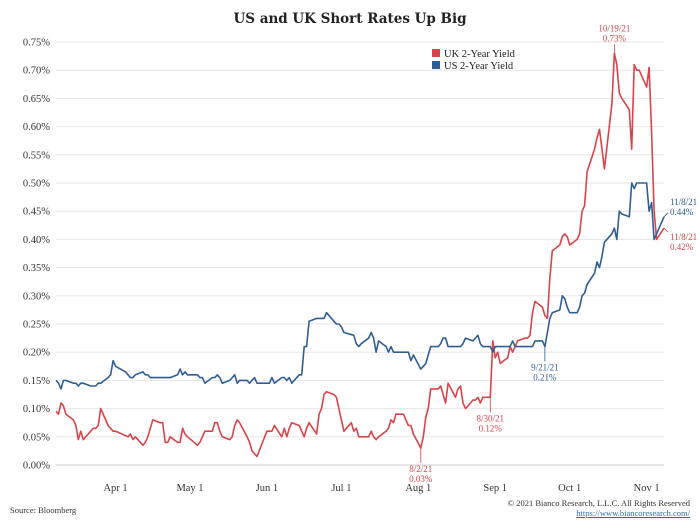 This screenshot has height=525, width=700. I want to click on website-link: https://www.biancoresearch.com/, so click(633, 513).